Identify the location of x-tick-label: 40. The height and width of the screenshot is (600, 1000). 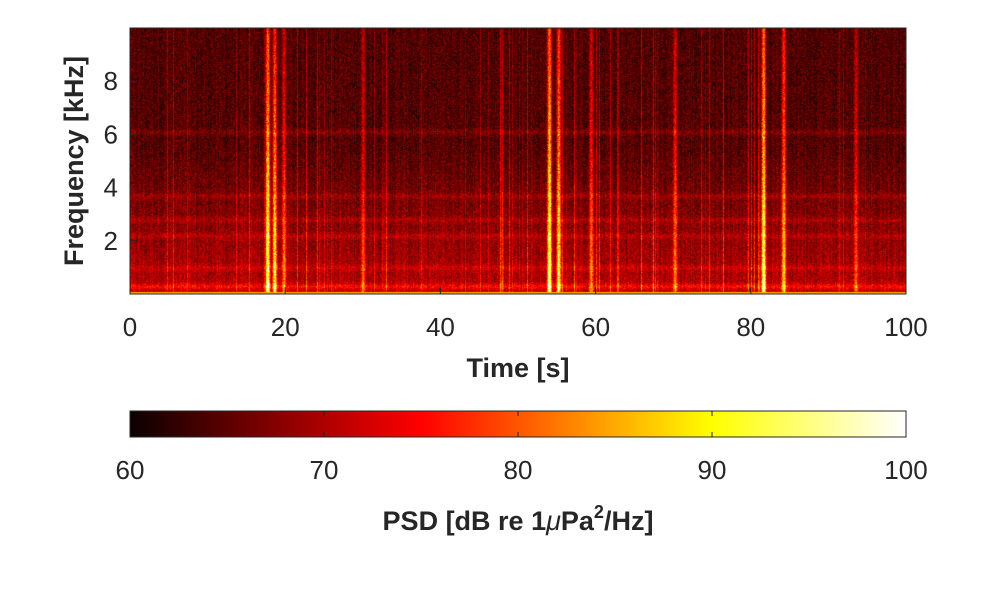
(440, 327).